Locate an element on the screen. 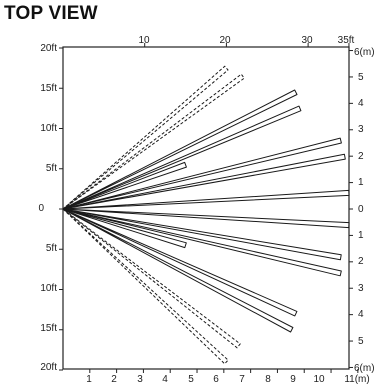 The image size is (387, 385). bottom-axis-label-2: 2 is located at coordinates (114, 379).